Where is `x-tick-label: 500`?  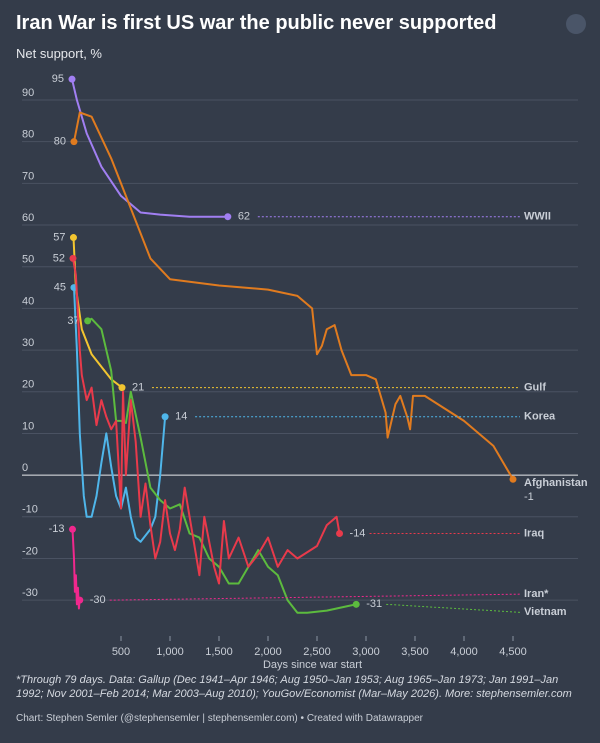
x-tick-label: 500 is located at coordinates (121, 652).